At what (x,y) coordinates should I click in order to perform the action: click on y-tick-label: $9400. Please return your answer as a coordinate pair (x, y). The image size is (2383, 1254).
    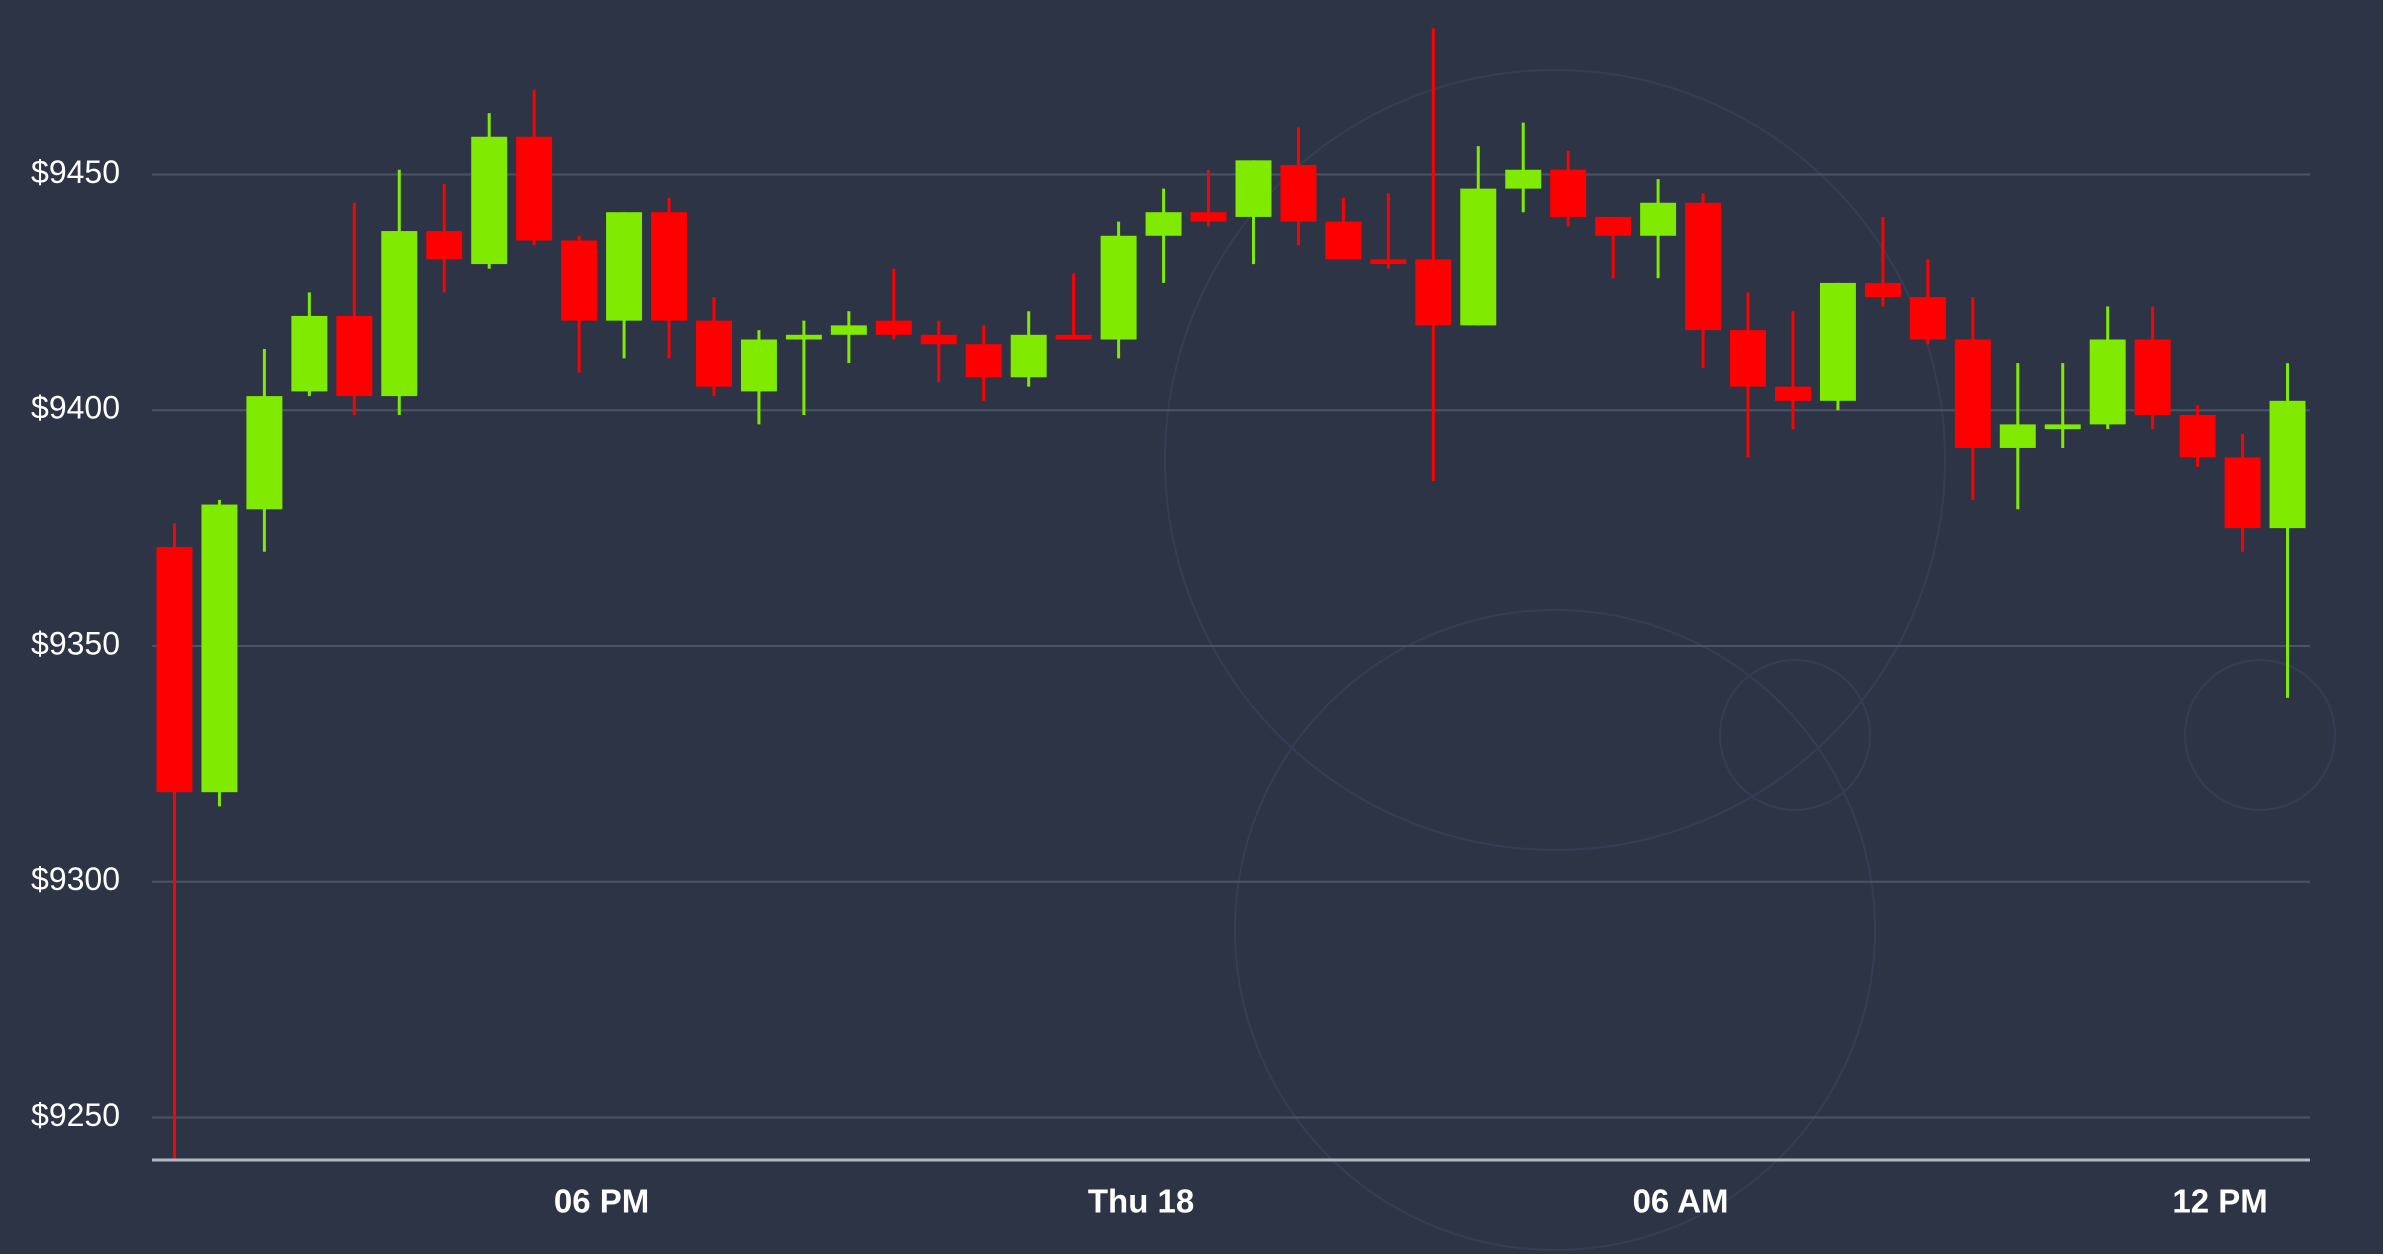
    Looking at the image, I should click on (75, 408).